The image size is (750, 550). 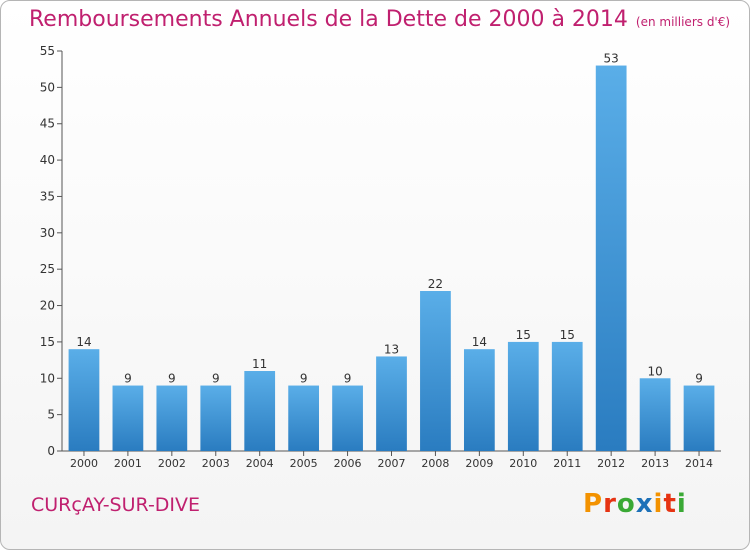 What do you see at coordinates (260, 463) in the screenshot?
I see `x-tick-label: 2004` at bounding box center [260, 463].